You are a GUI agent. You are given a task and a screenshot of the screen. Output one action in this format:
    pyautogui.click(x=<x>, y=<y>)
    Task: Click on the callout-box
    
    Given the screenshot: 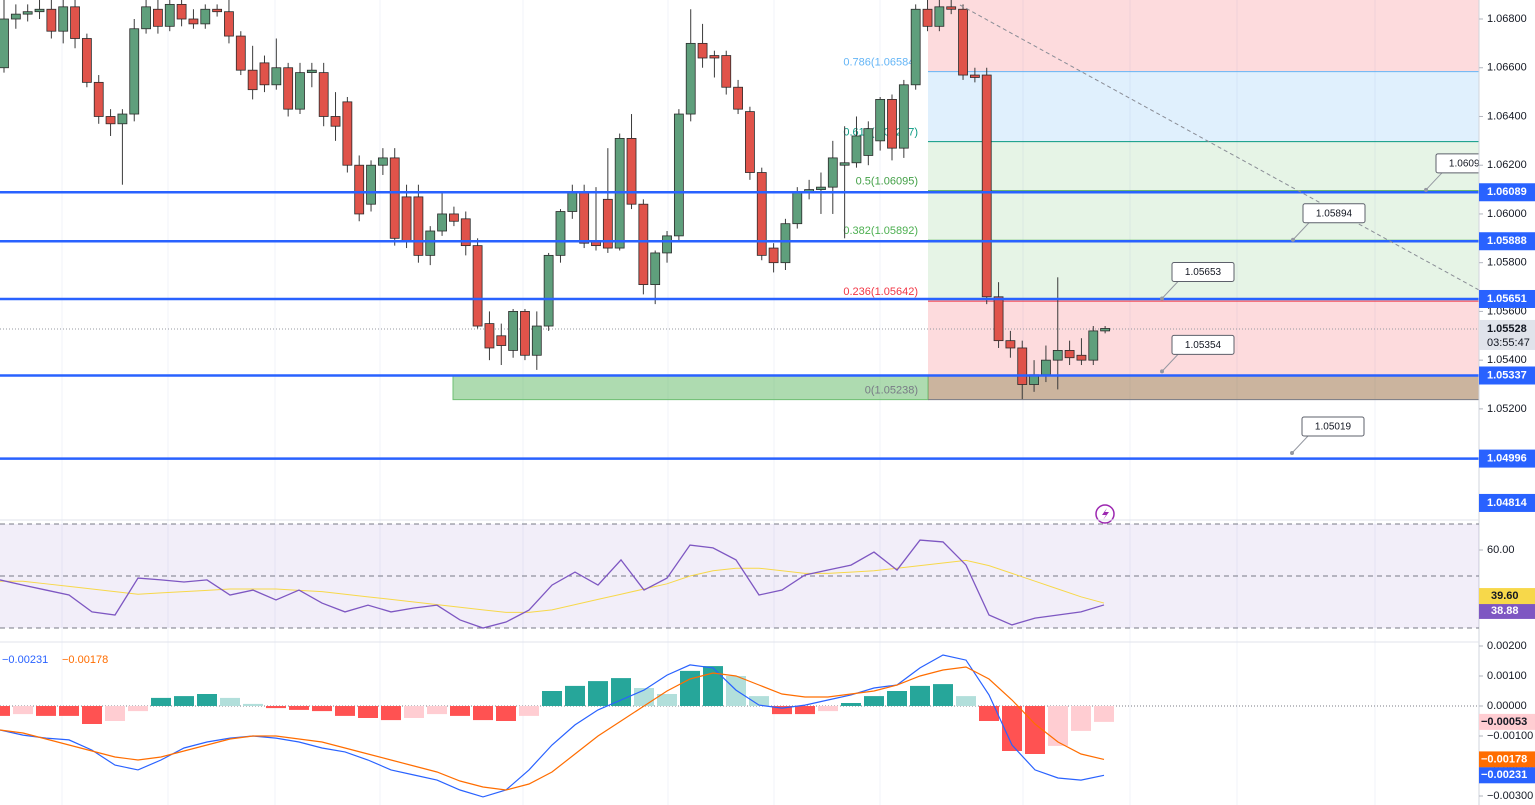 What is the action you would take?
    pyautogui.click(x=1333, y=426)
    